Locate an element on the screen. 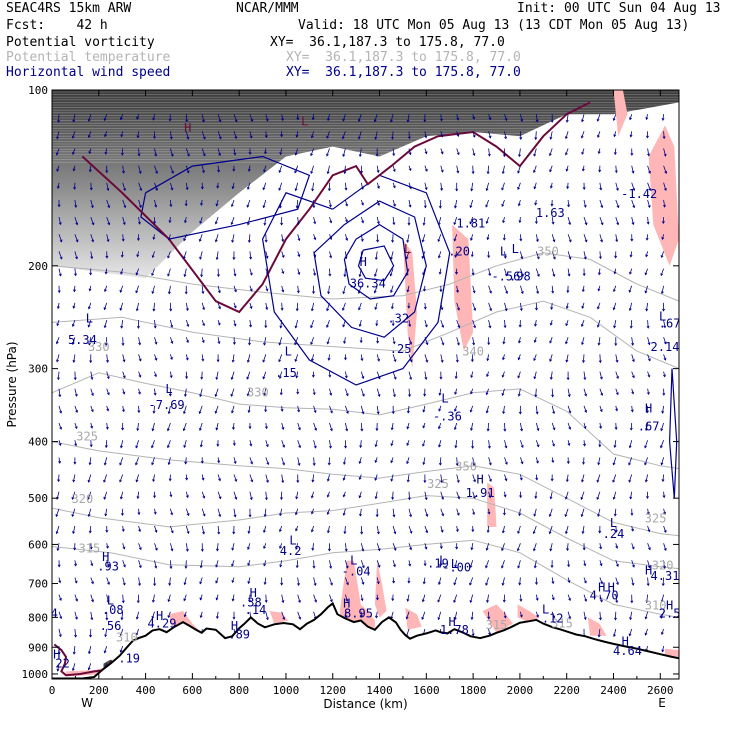 The width and height of the screenshot is (740, 740). speed-label: .98 is located at coordinates (520, 277).